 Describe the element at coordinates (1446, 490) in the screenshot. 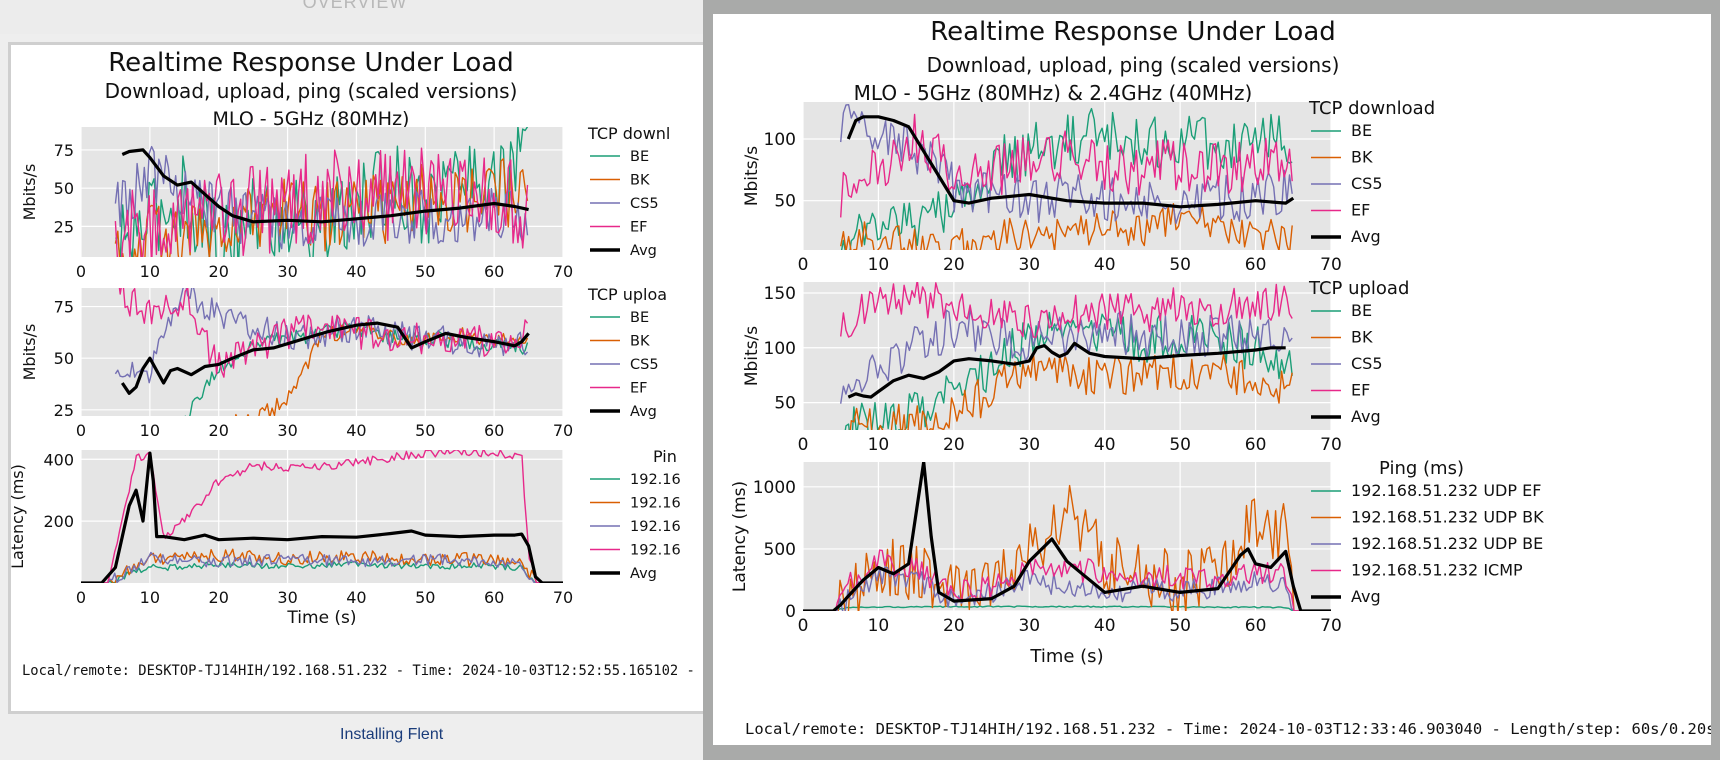

I see `legend-entry: 192.168.51.232 UDP EF` at that location.